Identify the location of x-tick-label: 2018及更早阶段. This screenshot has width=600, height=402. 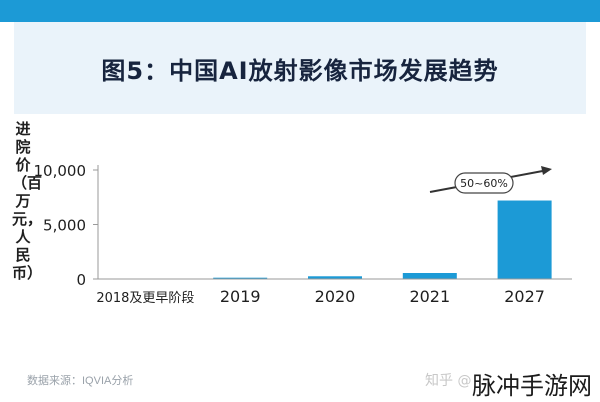
(145, 298).